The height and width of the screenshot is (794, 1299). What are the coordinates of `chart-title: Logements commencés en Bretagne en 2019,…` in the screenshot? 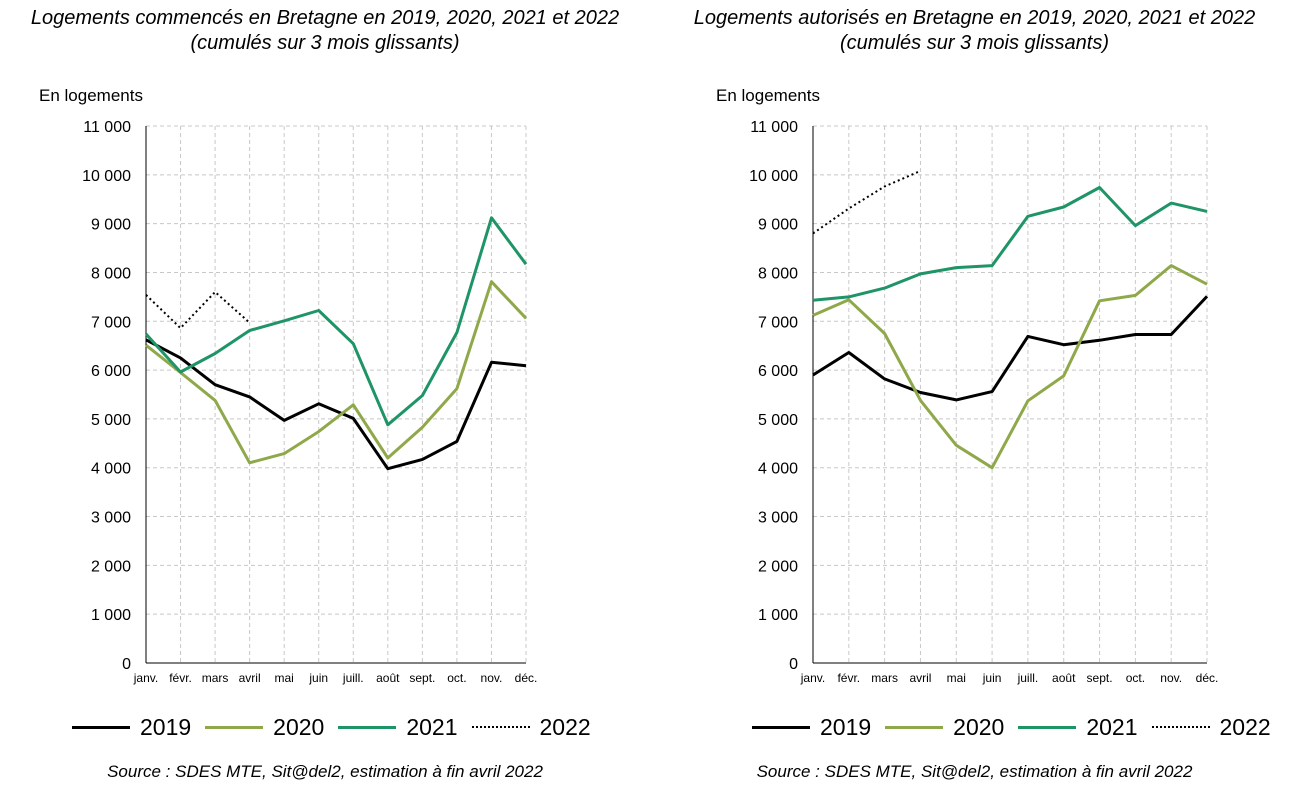 It's located at (325, 31).